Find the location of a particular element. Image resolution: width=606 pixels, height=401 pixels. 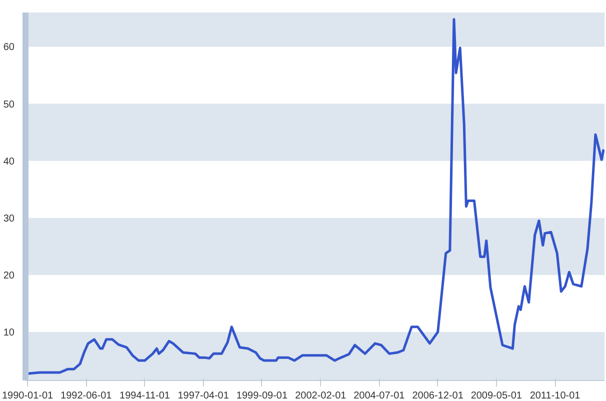

x-tick-label: 2004-07-01 is located at coordinates (380, 395).